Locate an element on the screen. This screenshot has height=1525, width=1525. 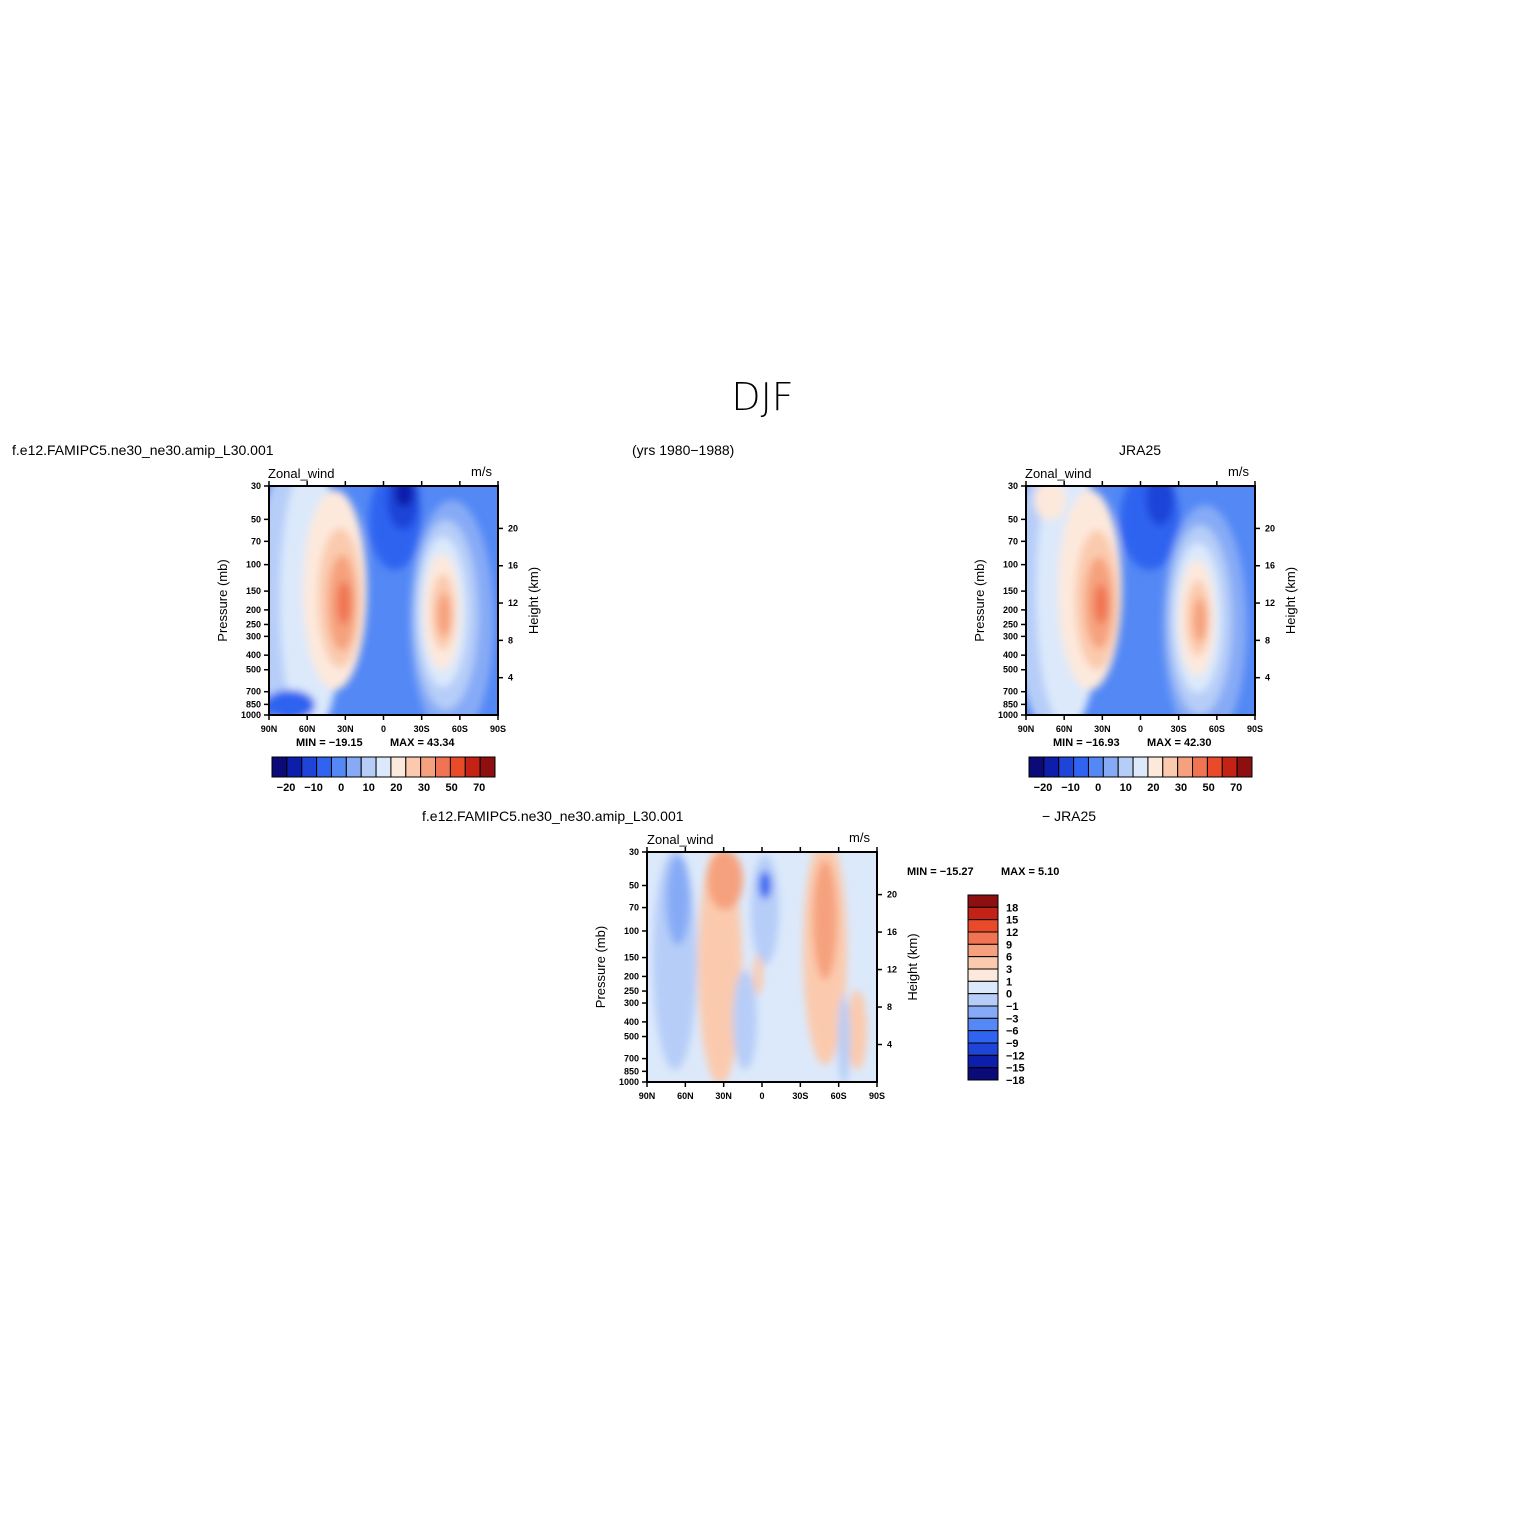
diff-ytick-label: 500 is located at coordinates (631, 1037).